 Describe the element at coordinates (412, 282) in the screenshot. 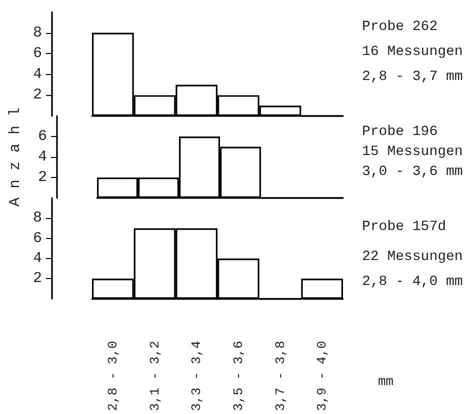

I see `text: 2,8 - 4,0 mm` at that location.